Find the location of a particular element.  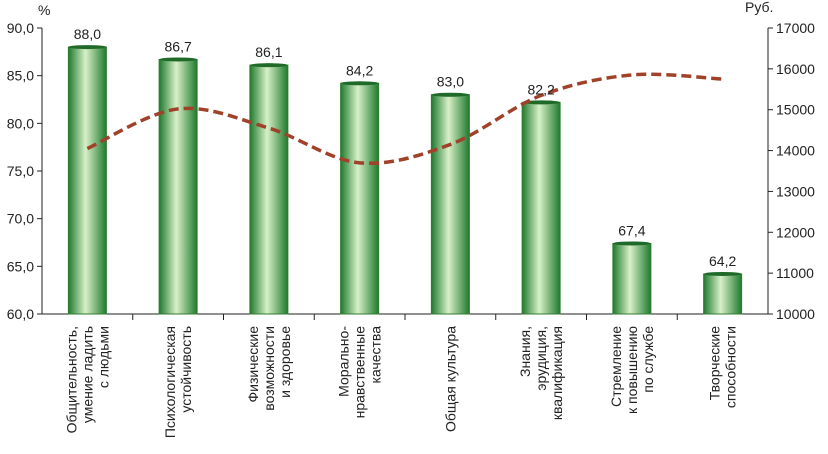

category-label: к повышению is located at coordinates (632, 370).